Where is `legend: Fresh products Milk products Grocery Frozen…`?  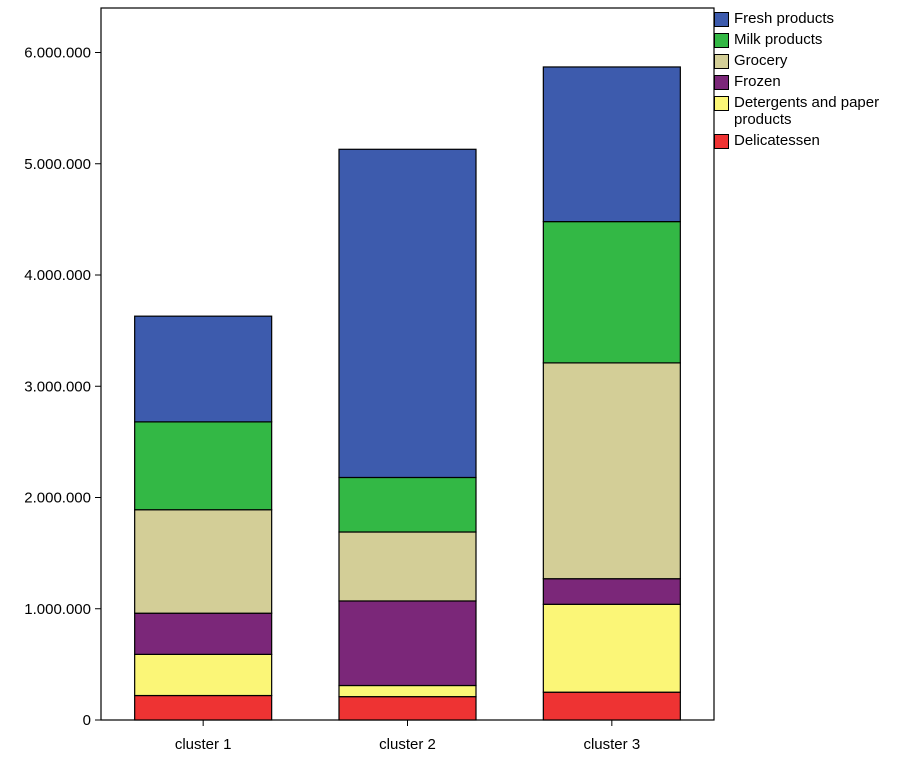
legend: Fresh products Milk products Grocery Frozen… is located at coordinates (813, 81).